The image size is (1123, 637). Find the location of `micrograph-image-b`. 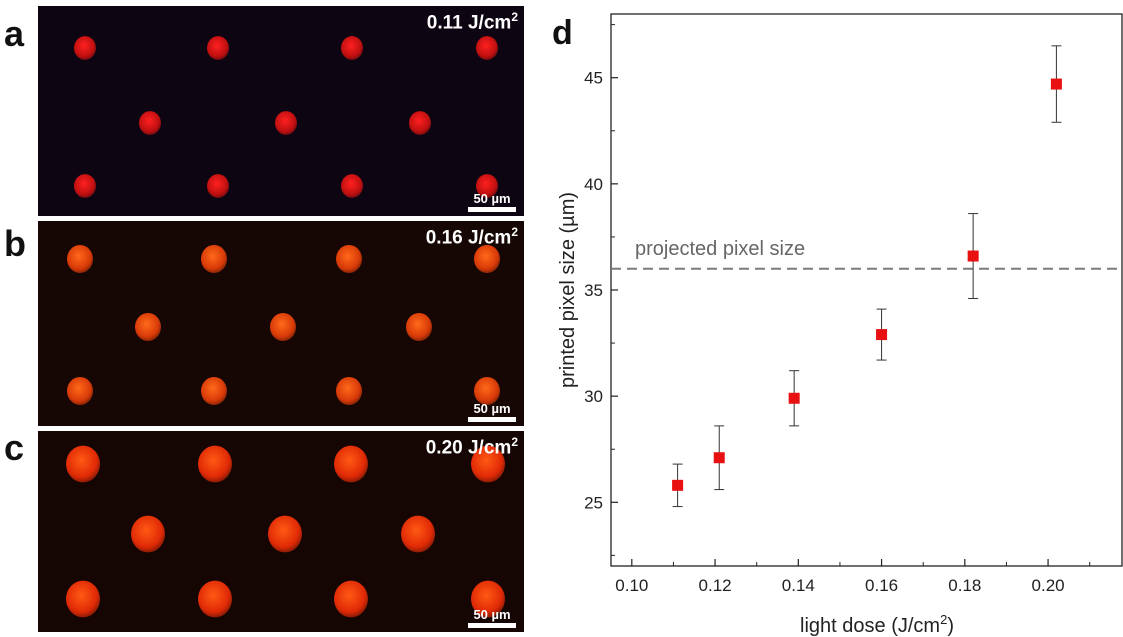

micrograph-image-b is located at coordinates (283, 325).